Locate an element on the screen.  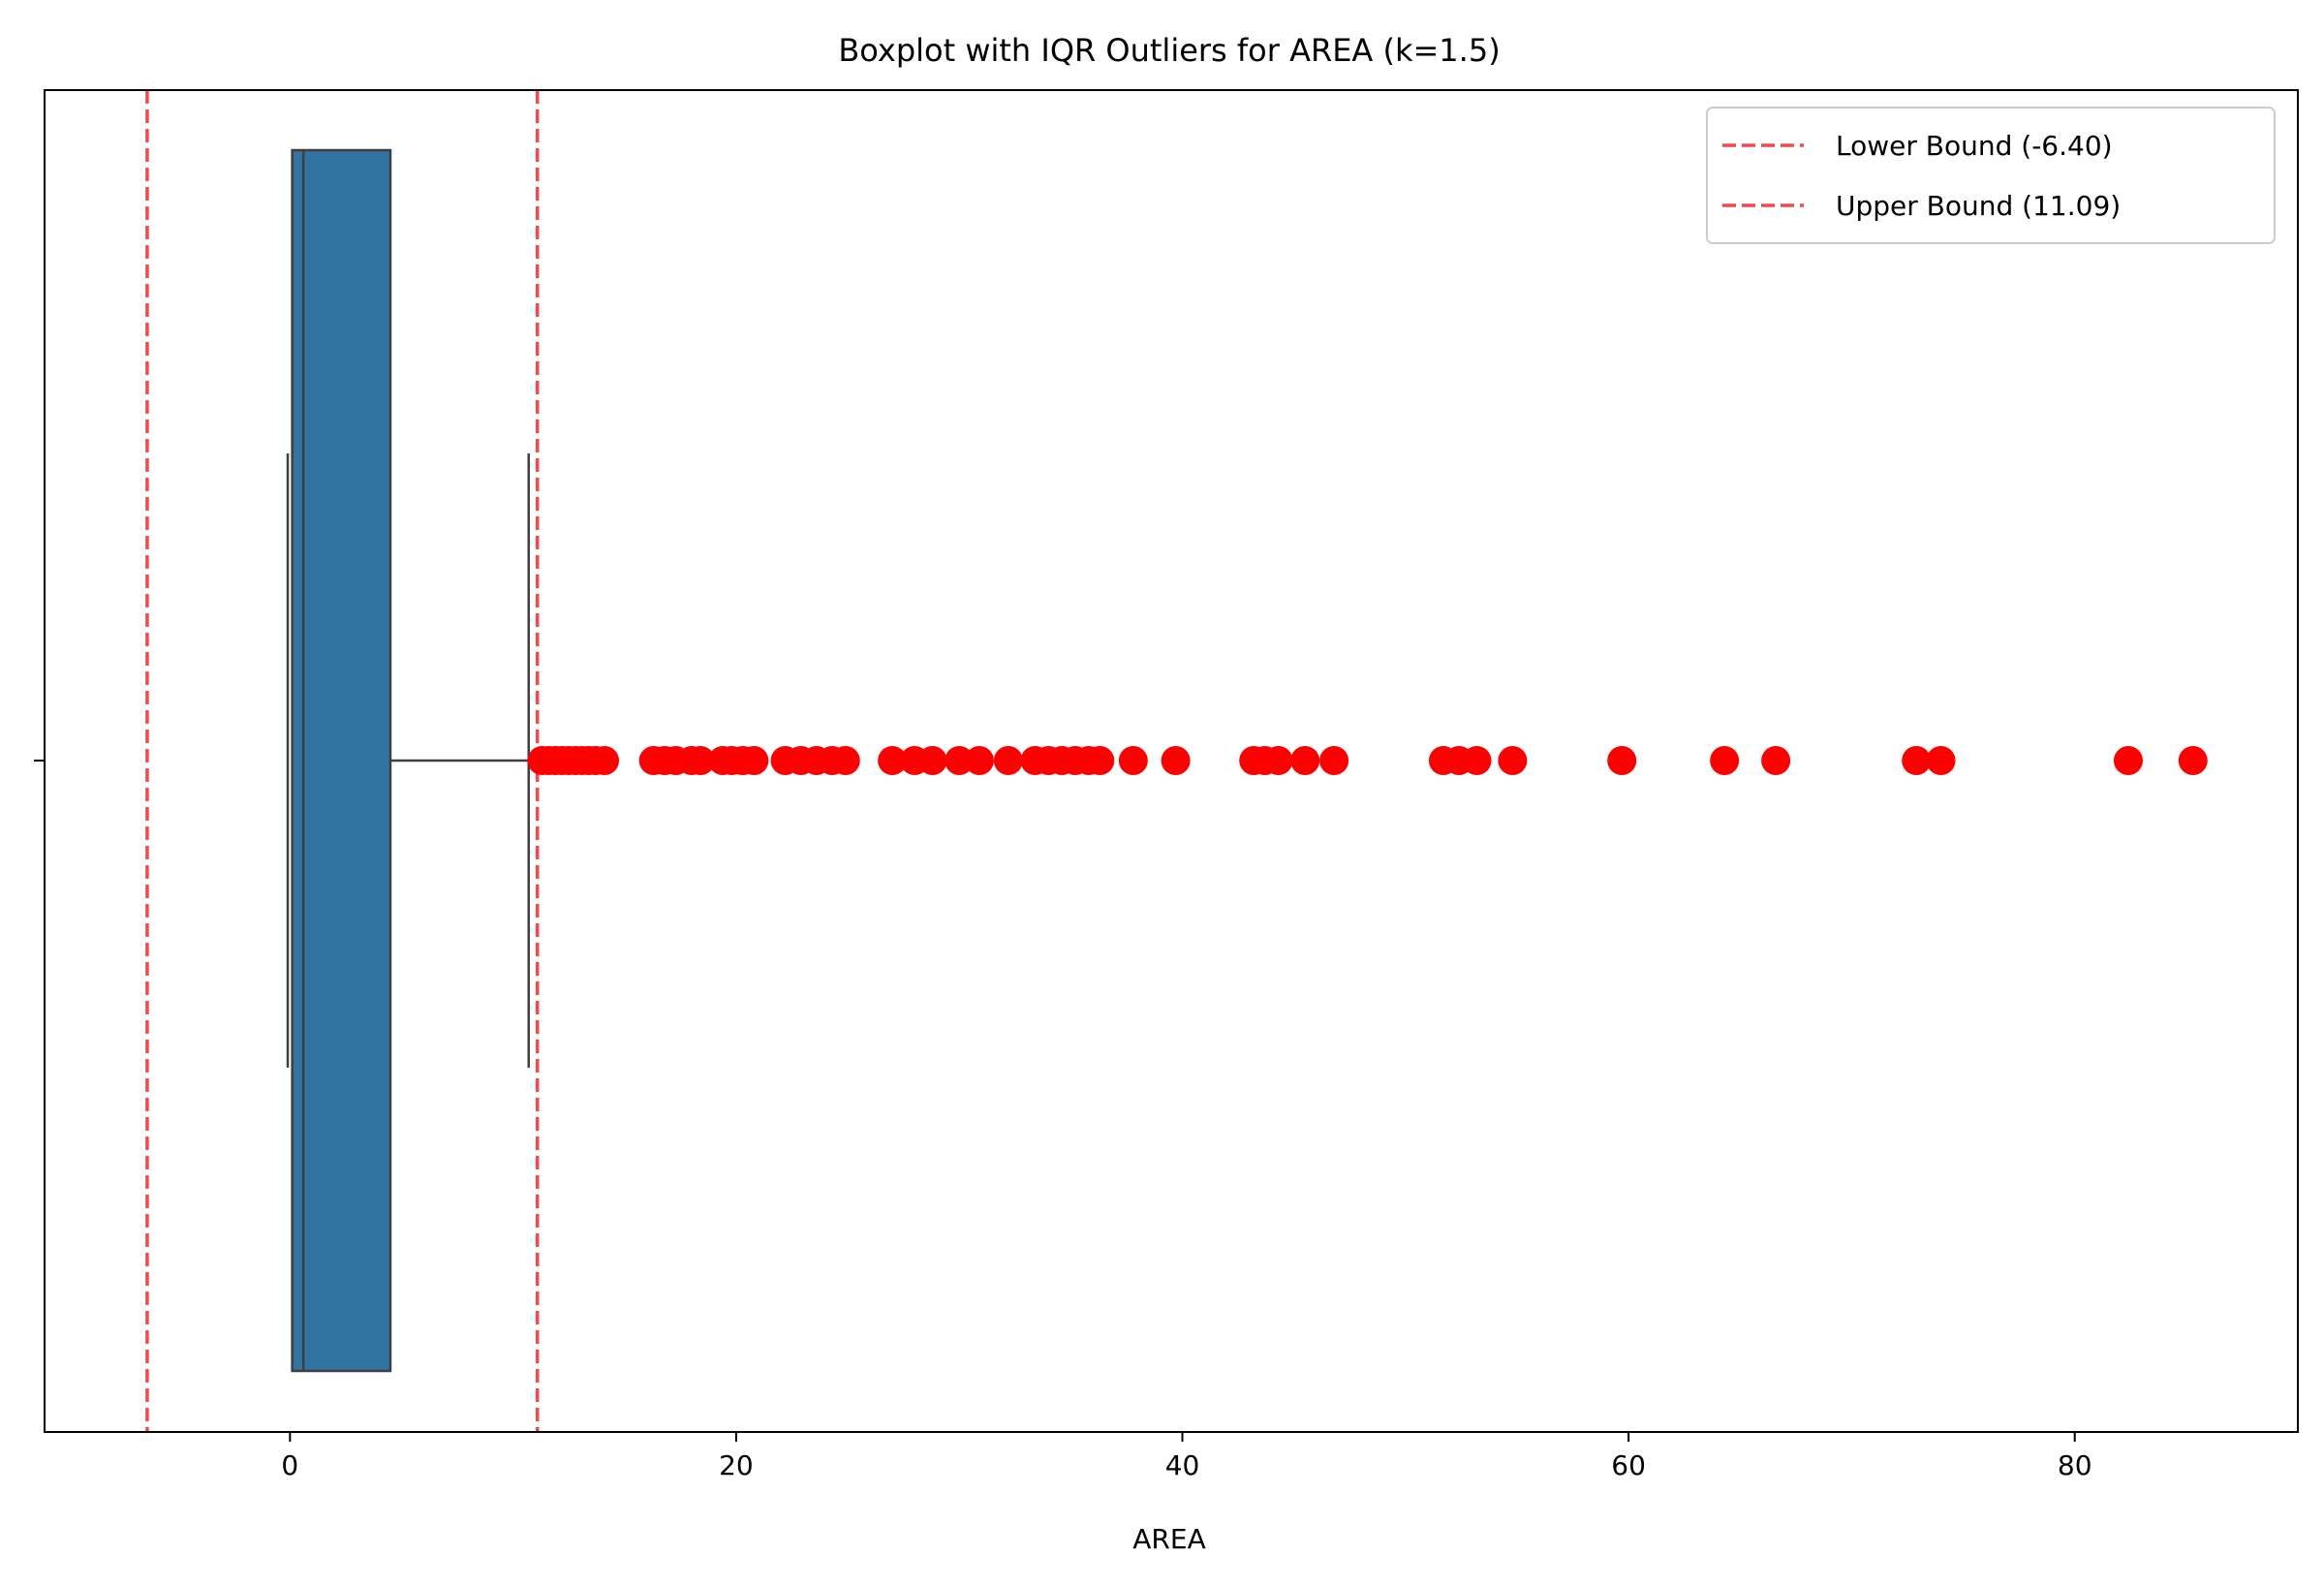
x-axis-ticks: 0 20 40 60 80 is located at coordinates (1186, 1457).